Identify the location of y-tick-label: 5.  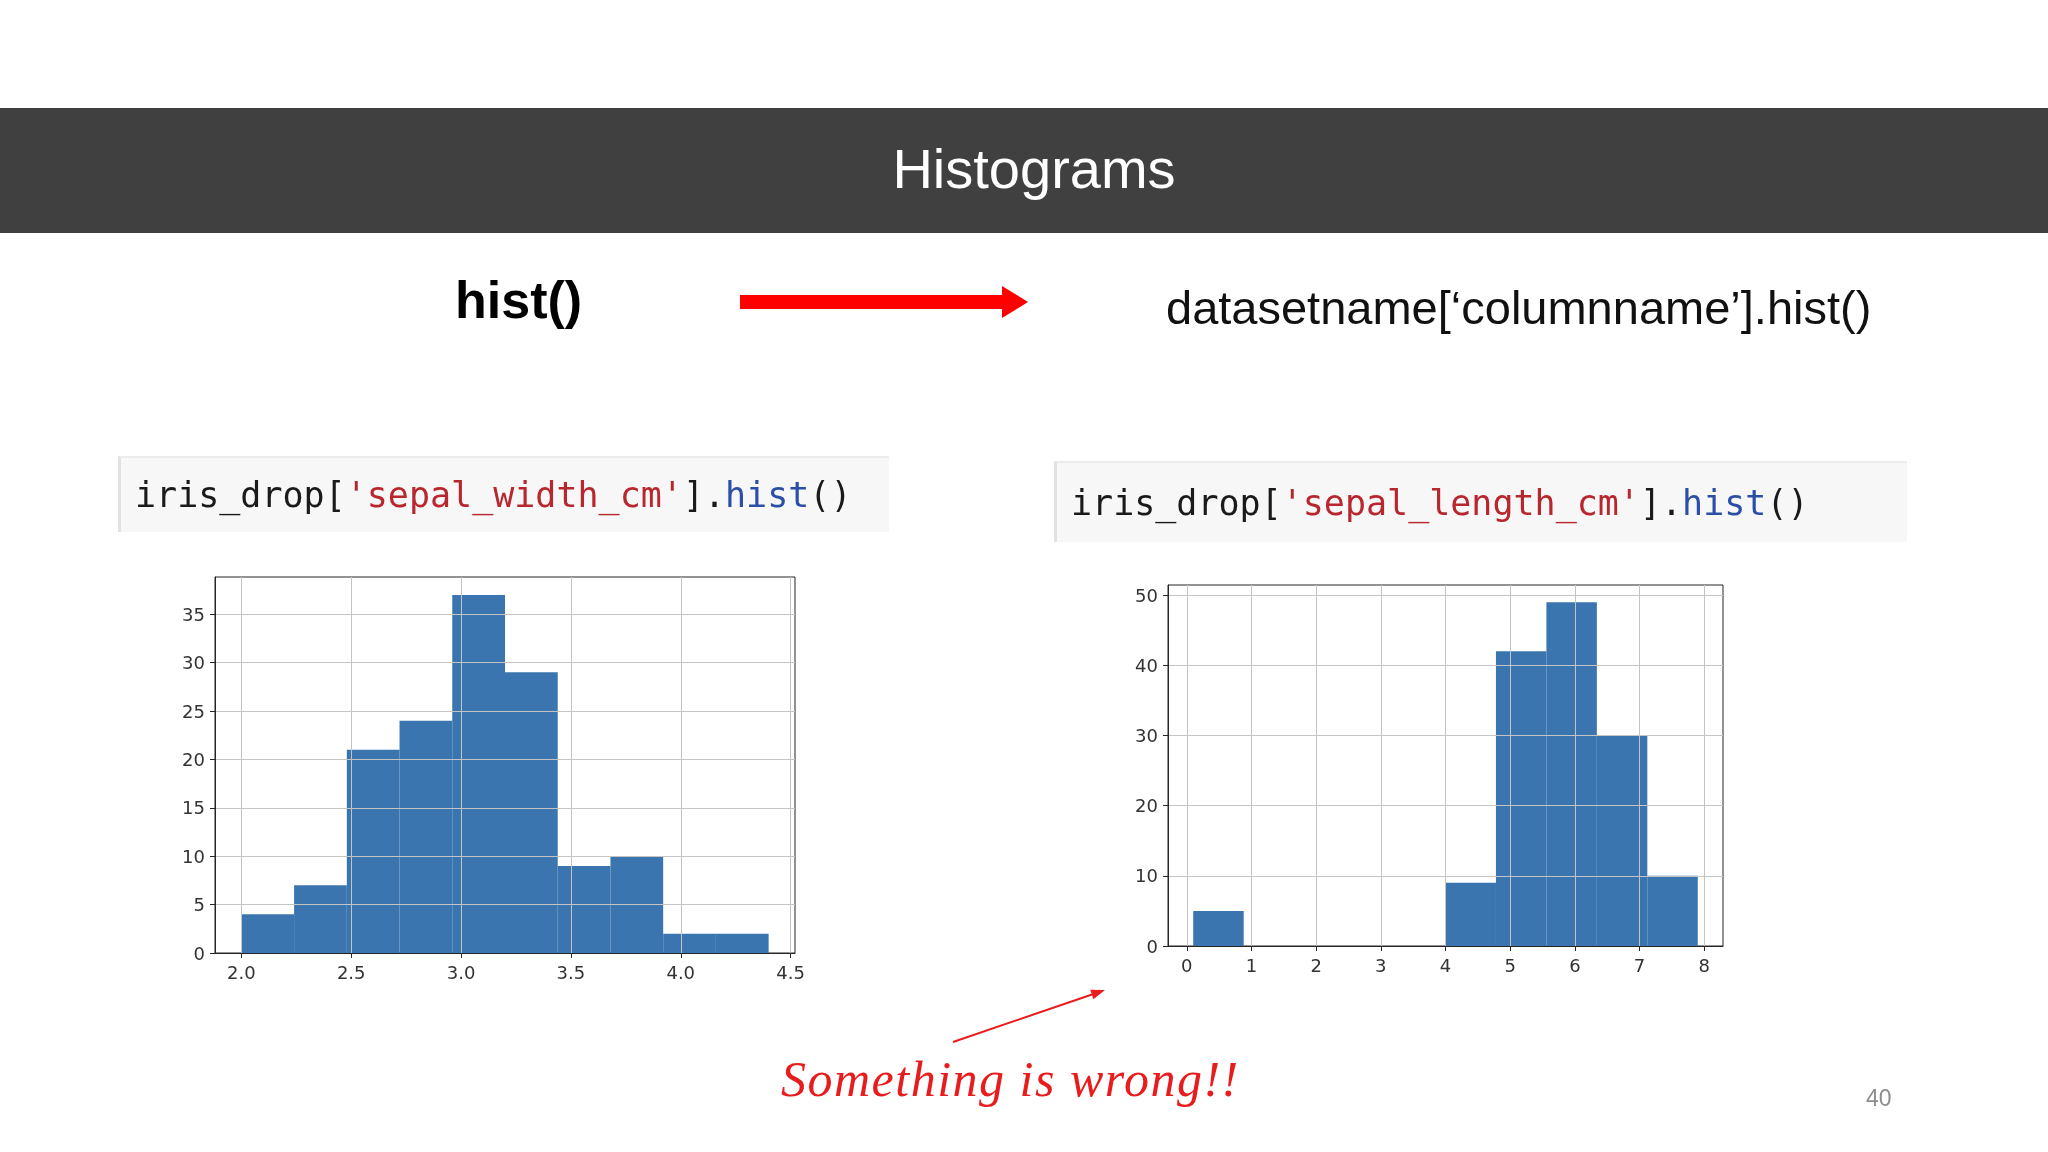
(199, 905).